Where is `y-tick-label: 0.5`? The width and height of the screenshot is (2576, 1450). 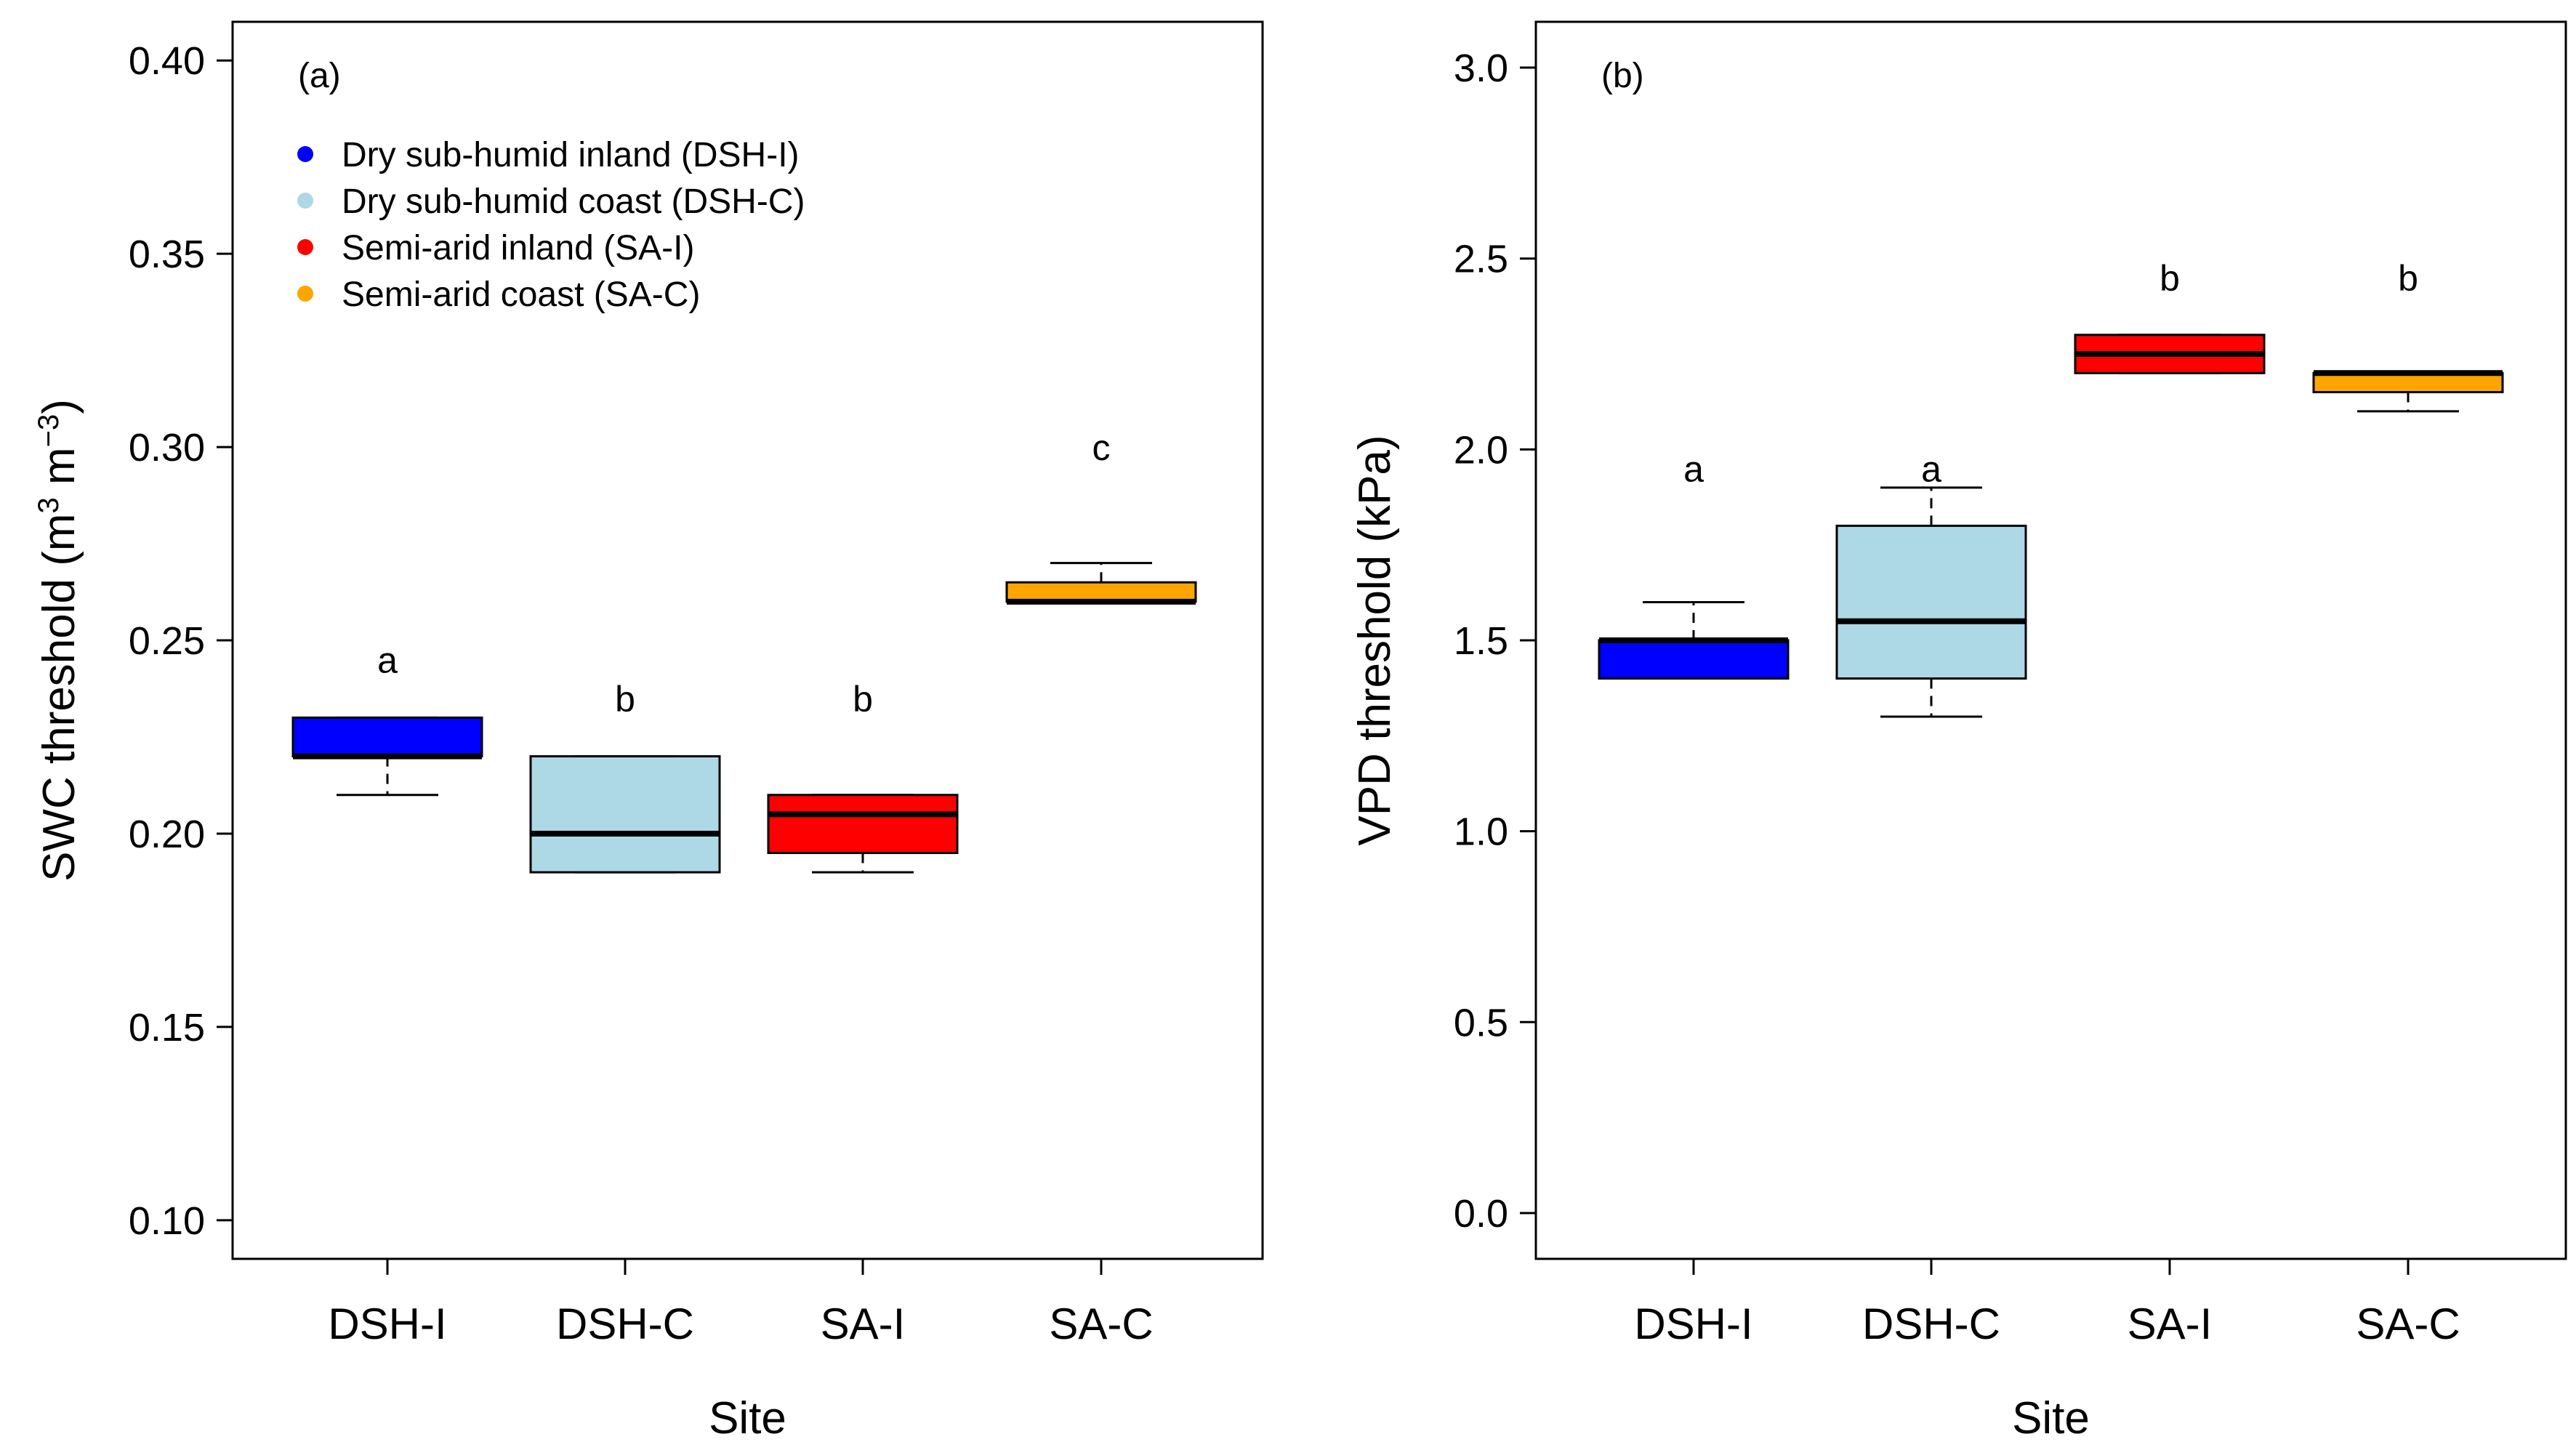 y-tick-label: 0.5 is located at coordinates (1481, 1022).